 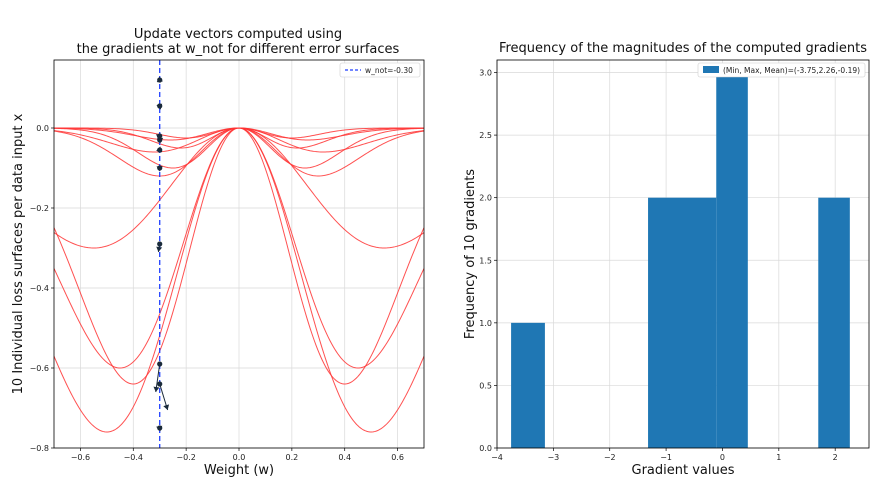 What do you see at coordinates (485, 448) in the screenshot?
I see `right-y-tick-label: 0.0` at bounding box center [485, 448].